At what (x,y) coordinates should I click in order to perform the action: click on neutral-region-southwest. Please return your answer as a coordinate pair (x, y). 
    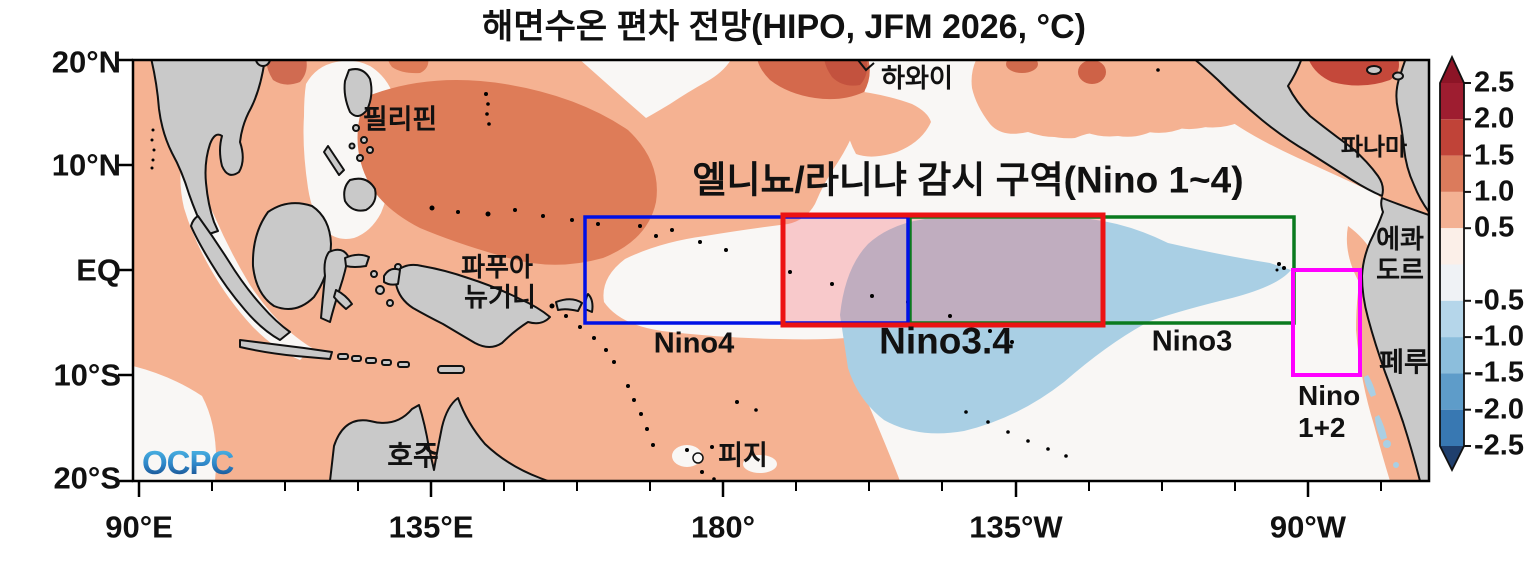
    Looking at the image, I should click on (175, 423).